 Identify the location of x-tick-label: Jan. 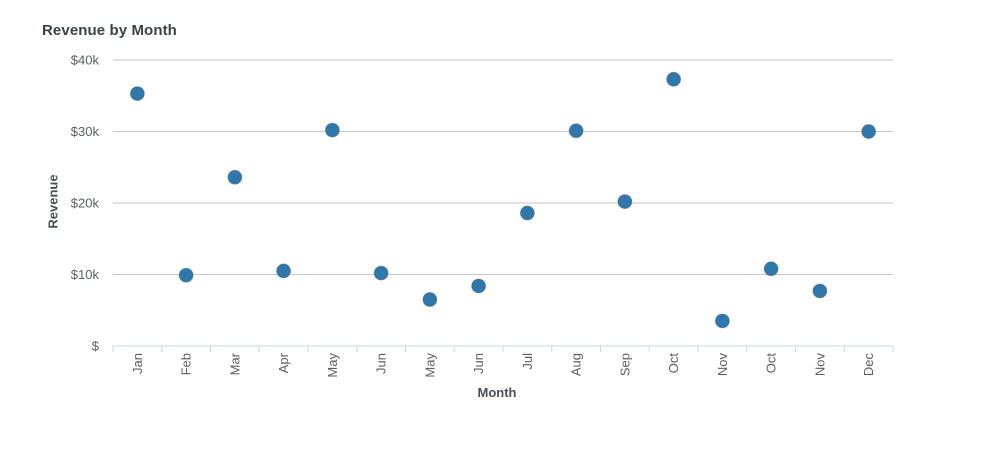
(137, 363).